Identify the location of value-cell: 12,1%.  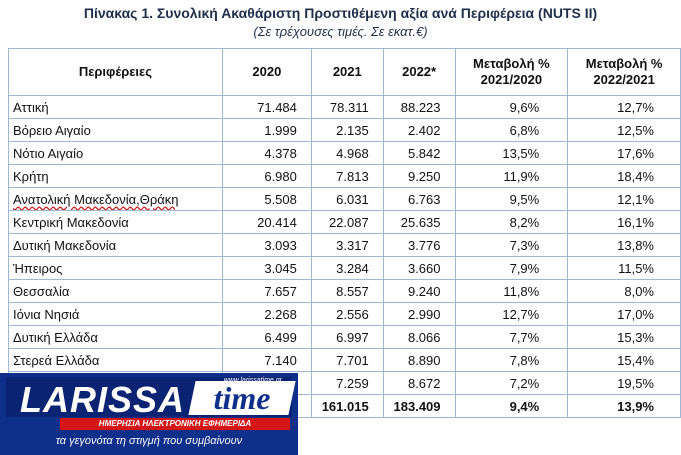
(624, 199).